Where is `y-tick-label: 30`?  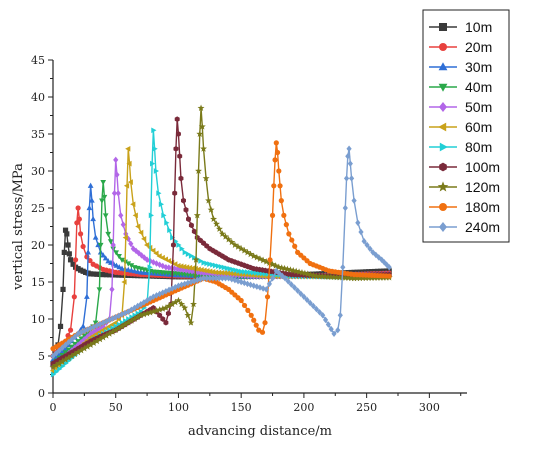 y-tick-label: 30 is located at coordinates (38, 171).